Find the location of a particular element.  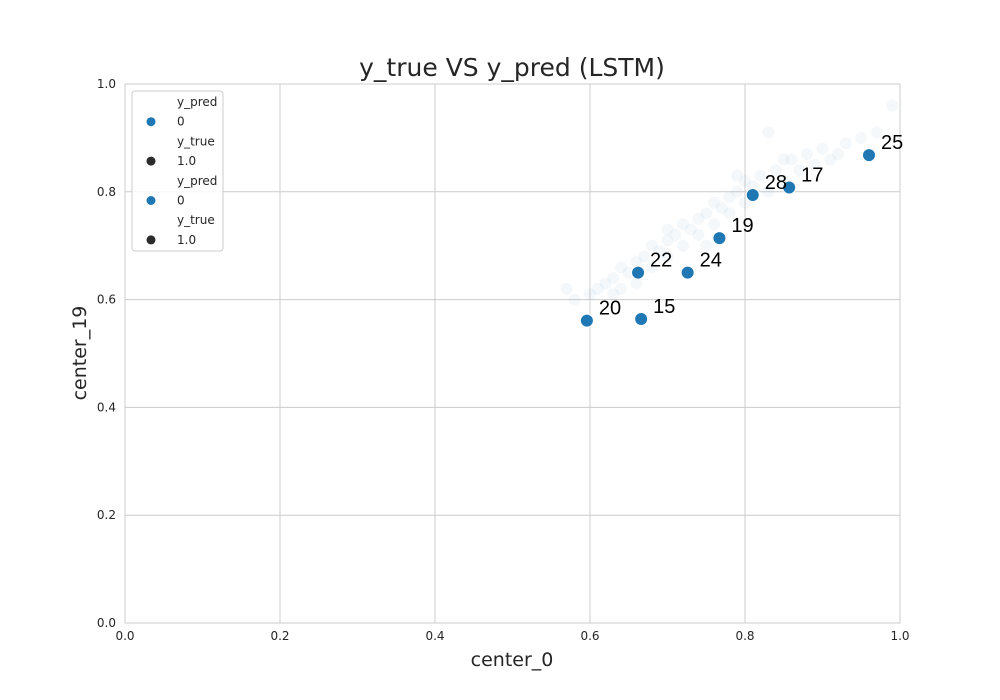

x-axis-title: center_0 is located at coordinates (512, 660).